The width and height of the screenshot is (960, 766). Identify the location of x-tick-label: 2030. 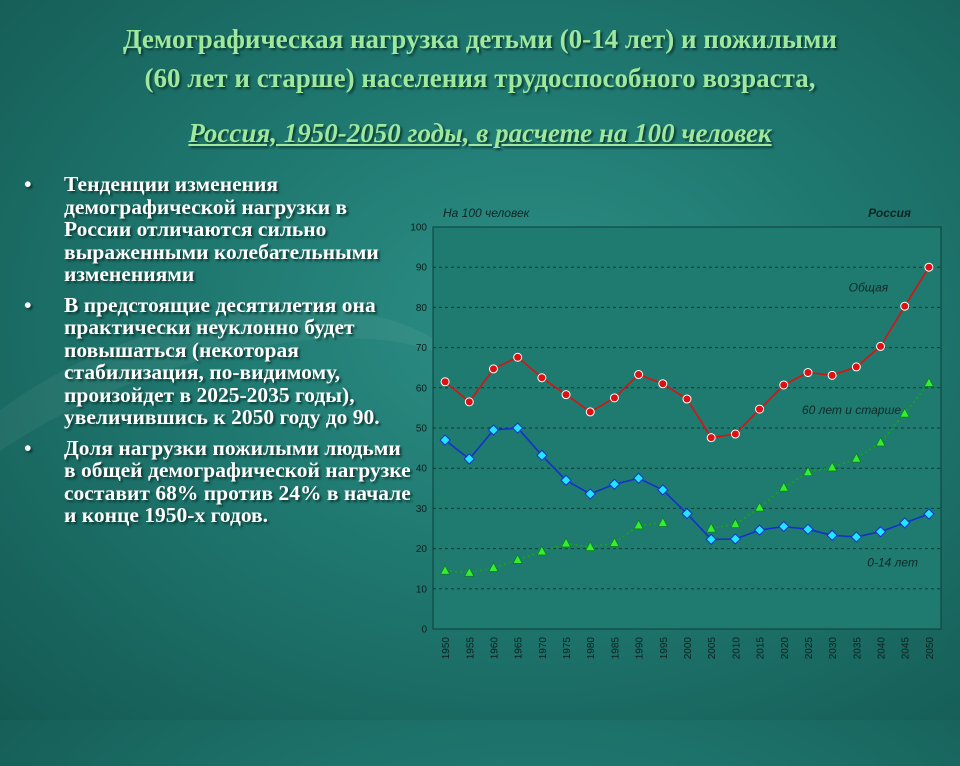
(833, 648).